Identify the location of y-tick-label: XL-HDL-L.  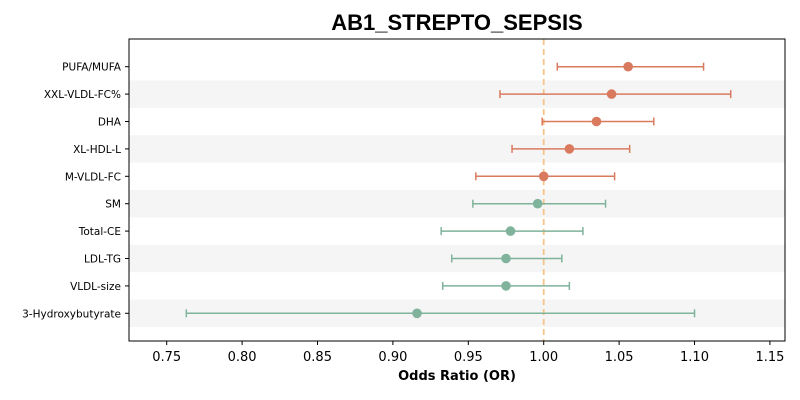
(97, 150).